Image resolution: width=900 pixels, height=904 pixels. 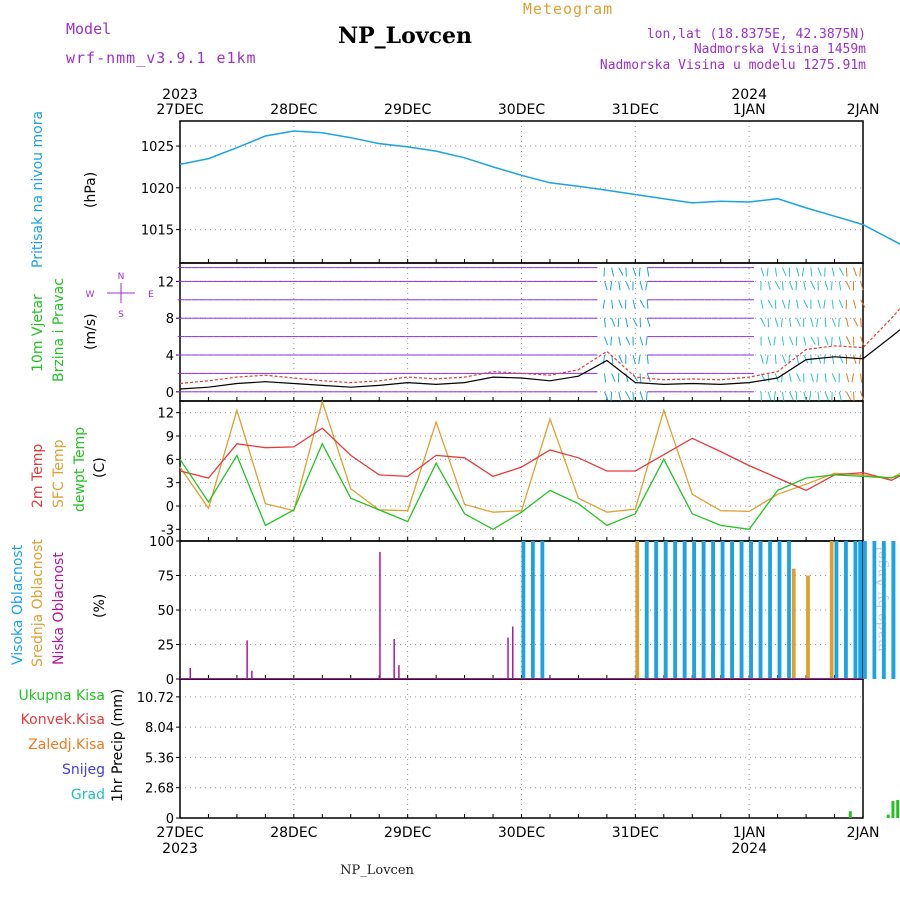 What do you see at coordinates (165, 646) in the screenshot?
I see `ytick-label: 25` at bounding box center [165, 646].